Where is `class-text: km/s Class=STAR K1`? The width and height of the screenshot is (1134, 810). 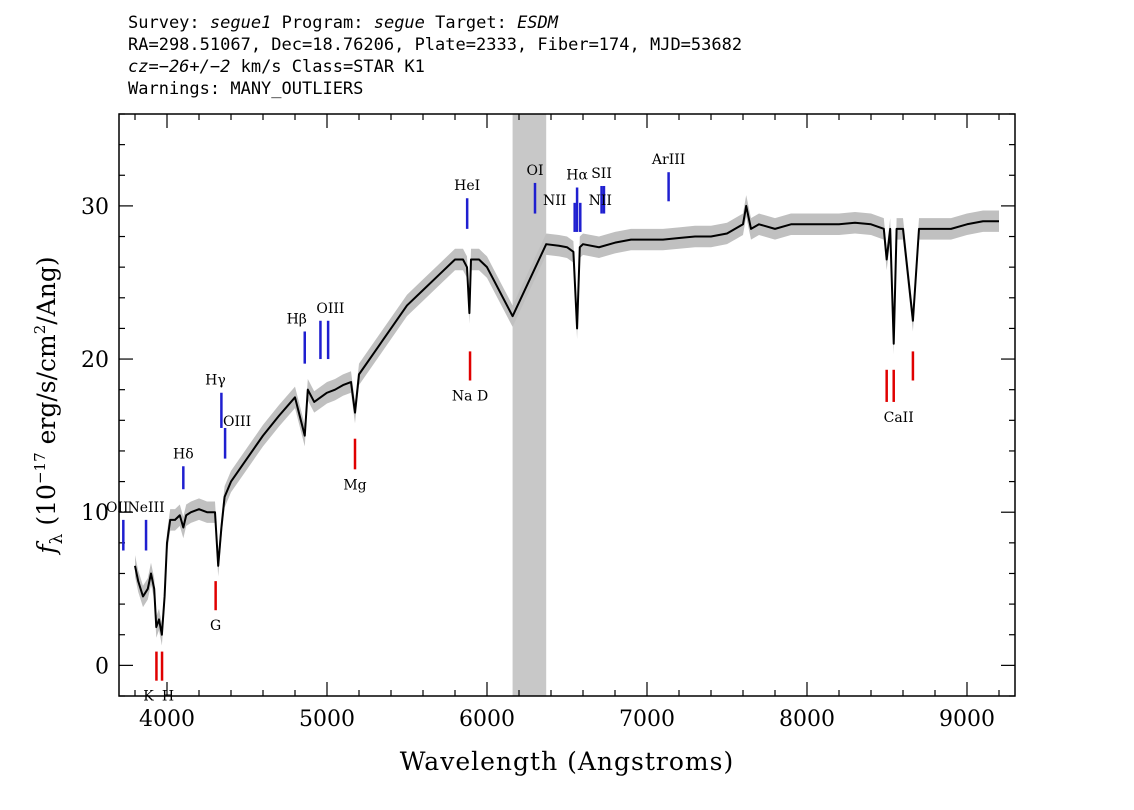
class-text: km/s Class=STAR K1 is located at coordinates (327, 67).